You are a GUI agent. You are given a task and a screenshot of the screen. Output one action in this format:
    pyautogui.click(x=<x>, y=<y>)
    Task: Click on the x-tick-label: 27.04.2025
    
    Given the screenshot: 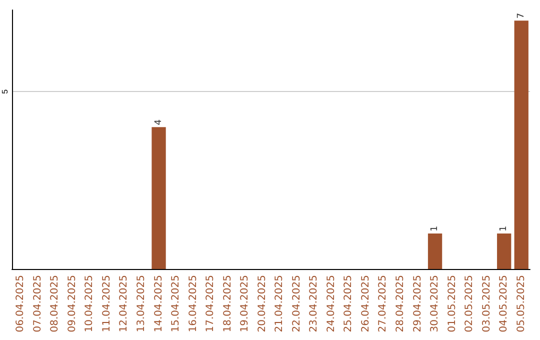 What is the action you would take?
    pyautogui.click(x=383, y=303)
    